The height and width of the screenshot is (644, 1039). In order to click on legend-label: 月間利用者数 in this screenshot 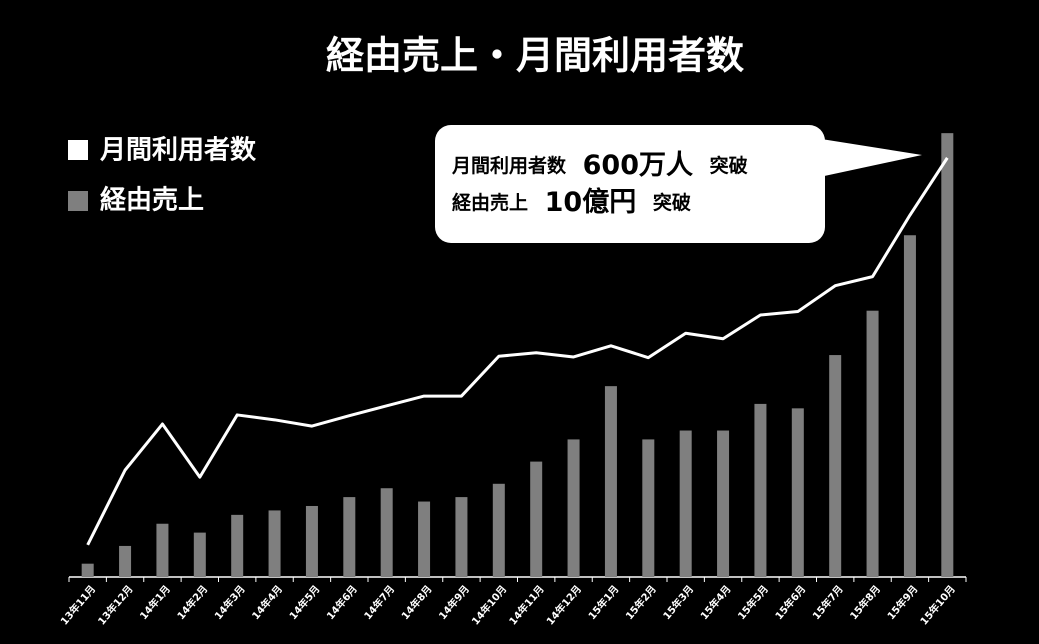, I will do `click(178, 151)`.